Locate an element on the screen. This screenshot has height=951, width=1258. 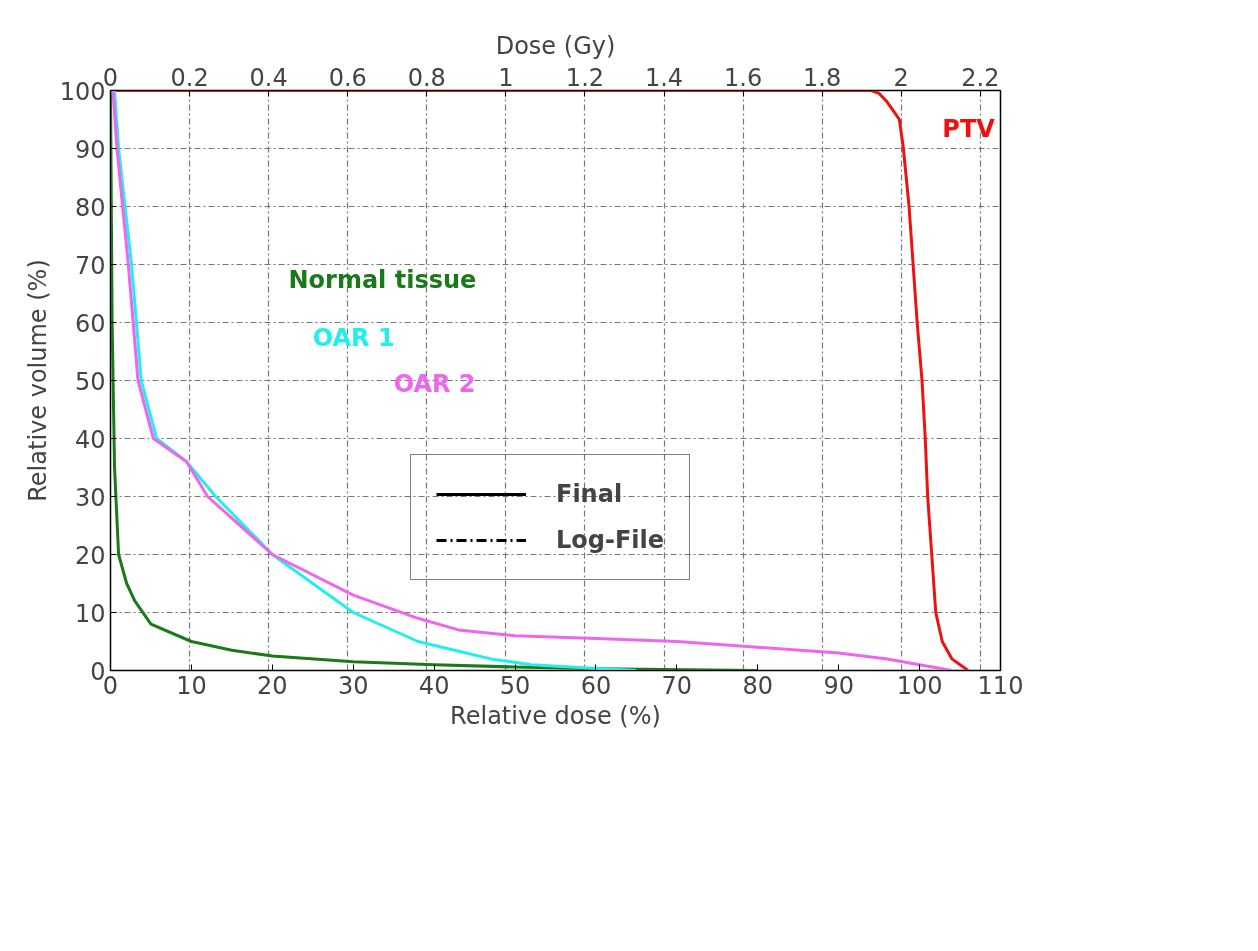
y-axis-title: Relative volume (%) is located at coordinates (37, 380).